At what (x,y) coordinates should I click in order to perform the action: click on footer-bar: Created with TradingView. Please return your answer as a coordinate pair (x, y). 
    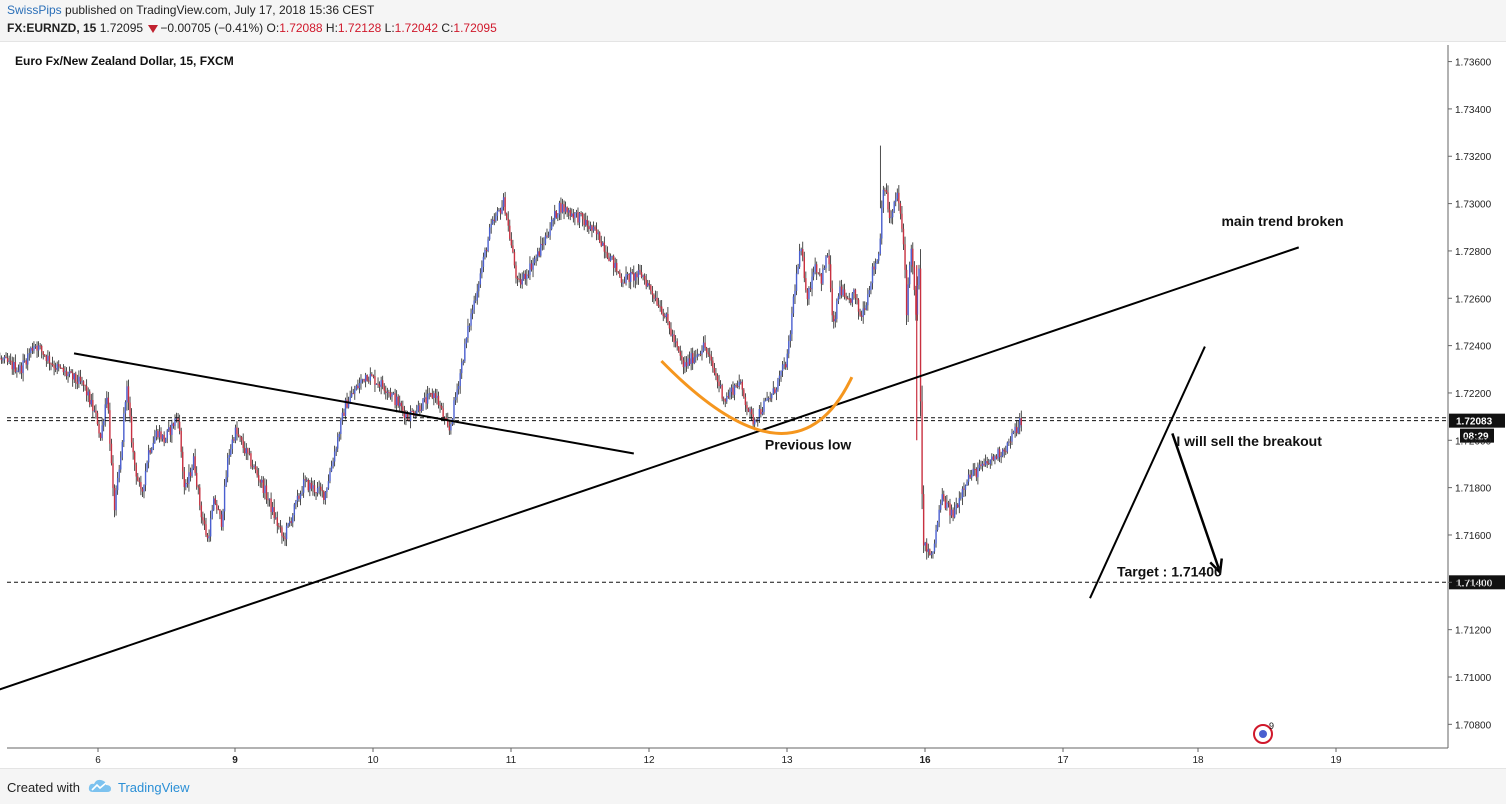
    Looking at the image, I should click on (753, 786).